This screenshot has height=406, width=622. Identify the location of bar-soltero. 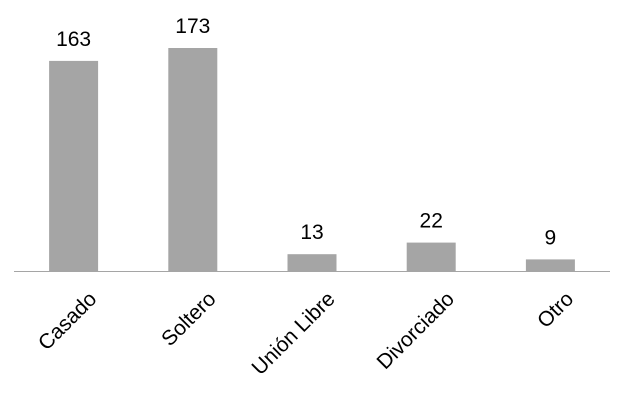
(193, 159).